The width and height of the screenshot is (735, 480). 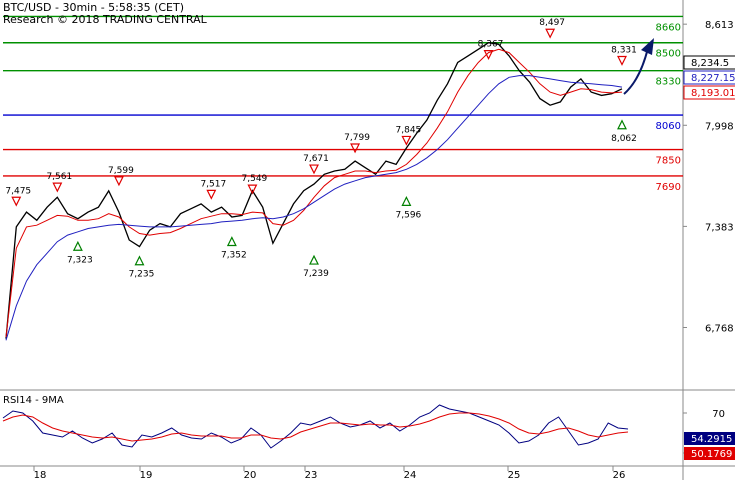 What do you see at coordinates (668, 82) in the screenshot?
I see `level-label: 8330` at bounding box center [668, 82].